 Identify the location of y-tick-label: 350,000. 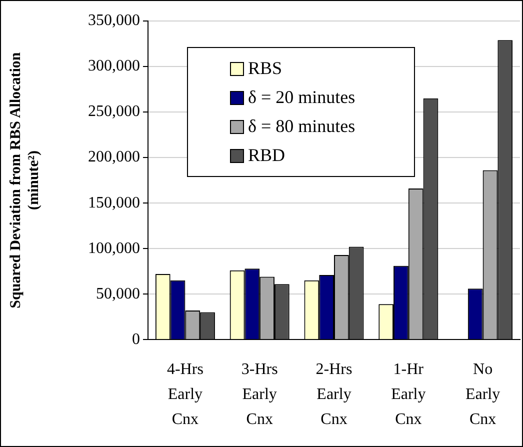
(114, 21).